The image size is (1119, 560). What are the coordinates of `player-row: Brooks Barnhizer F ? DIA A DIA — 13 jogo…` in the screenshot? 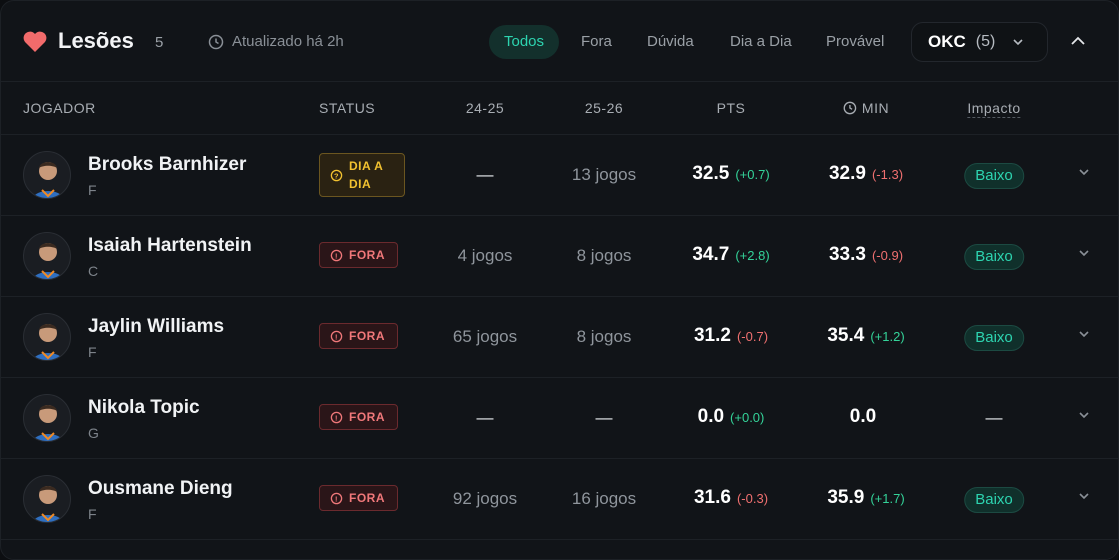 It's located at (559, 175).